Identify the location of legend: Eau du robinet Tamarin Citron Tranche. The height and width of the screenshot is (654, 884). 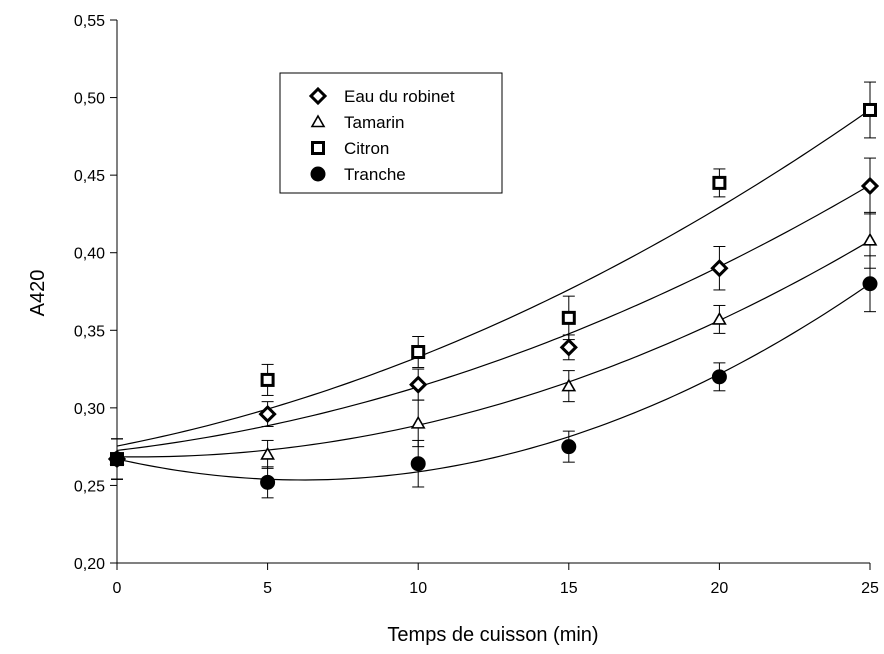
(391, 133).